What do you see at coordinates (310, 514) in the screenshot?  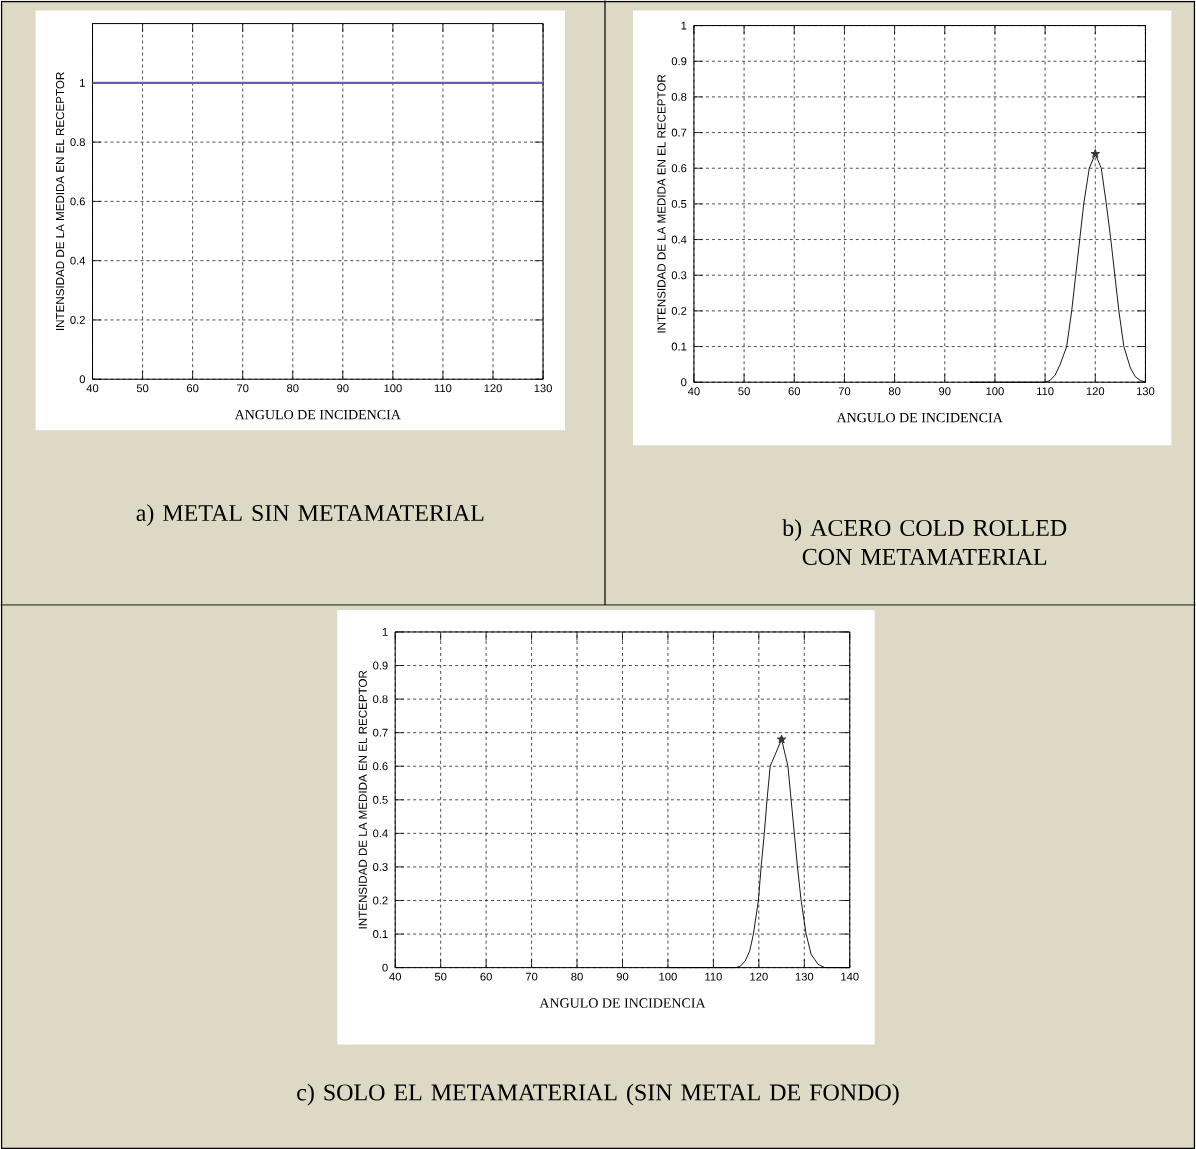 I see `text: a) METAL SIN METAMATERIAL` at bounding box center [310, 514].